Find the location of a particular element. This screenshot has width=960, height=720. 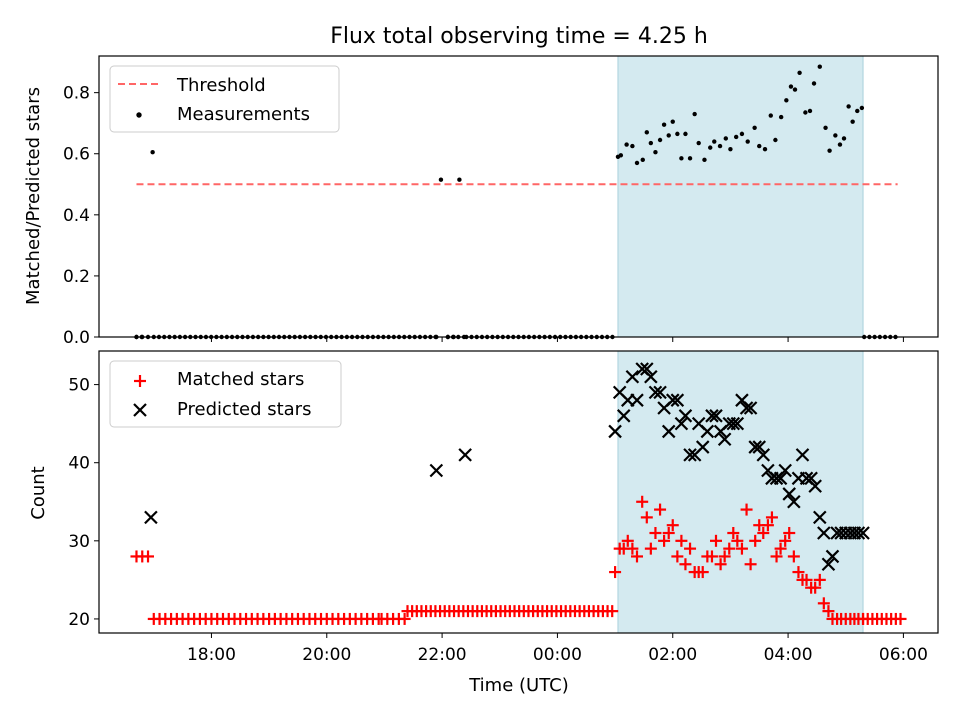

x-tick-label: 02:00 is located at coordinates (672, 655).